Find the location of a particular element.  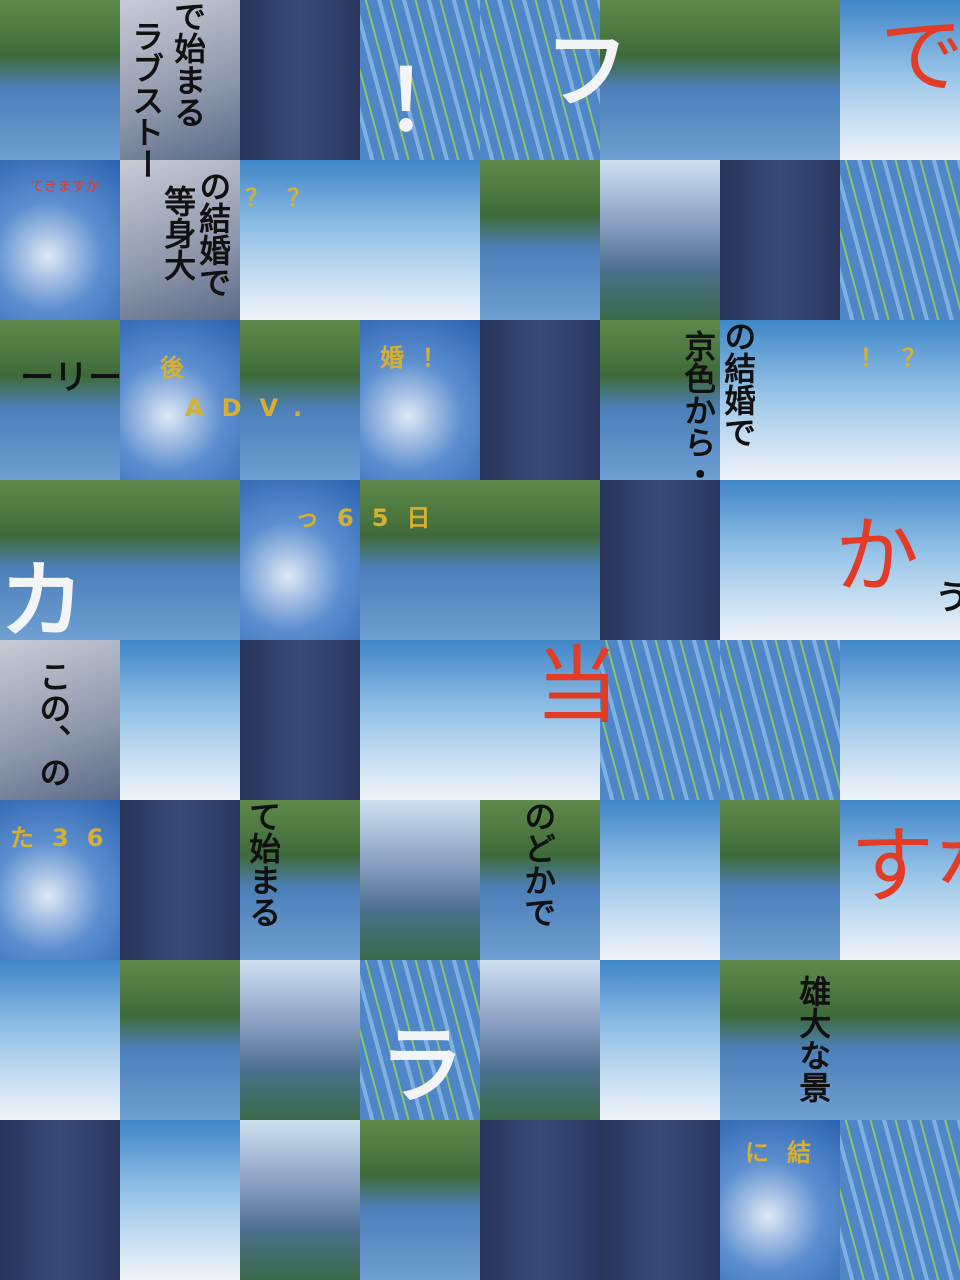

piece-text: 雄大な景 is located at coordinates (813, 1039).